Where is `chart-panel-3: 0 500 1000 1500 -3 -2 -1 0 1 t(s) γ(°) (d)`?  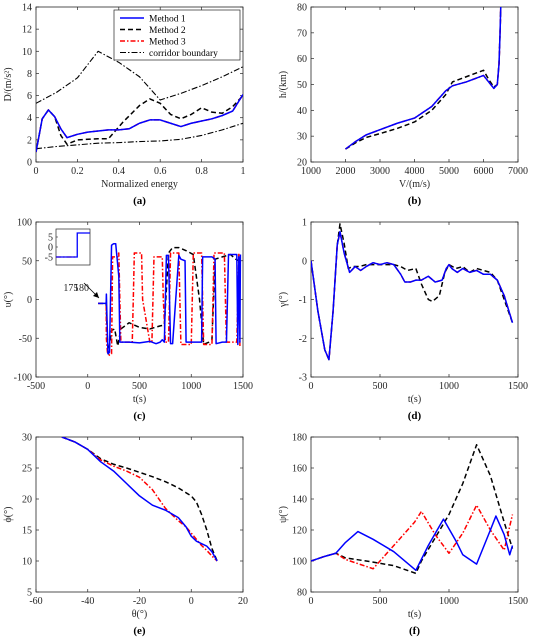
chart-panel-3: 0 500 1000 1500 -3 -2 -1 0 1 t(s) γ(°) (d) is located at coordinates (403, 320).